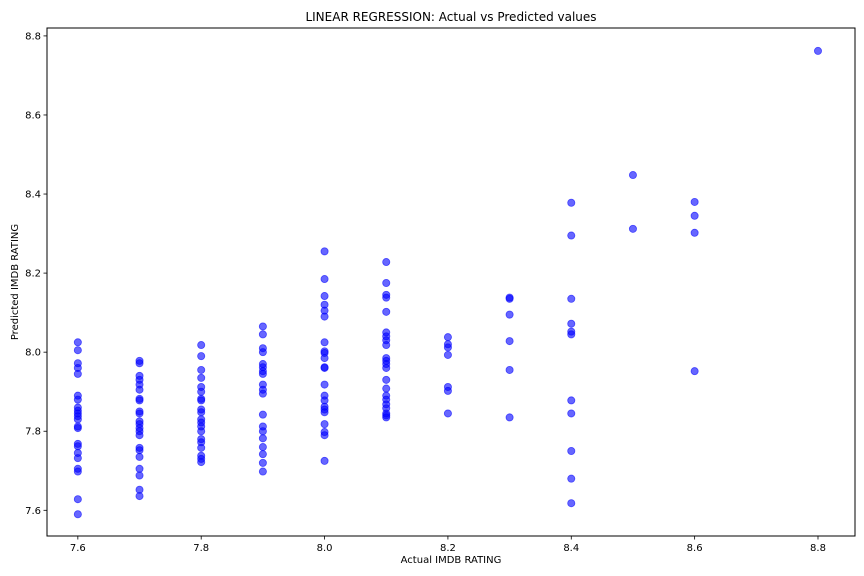 The image size is (864, 576). What do you see at coordinates (78, 548) in the screenshot?
I see `x-tick-label: 7.6` at bounding box center [78, 548].